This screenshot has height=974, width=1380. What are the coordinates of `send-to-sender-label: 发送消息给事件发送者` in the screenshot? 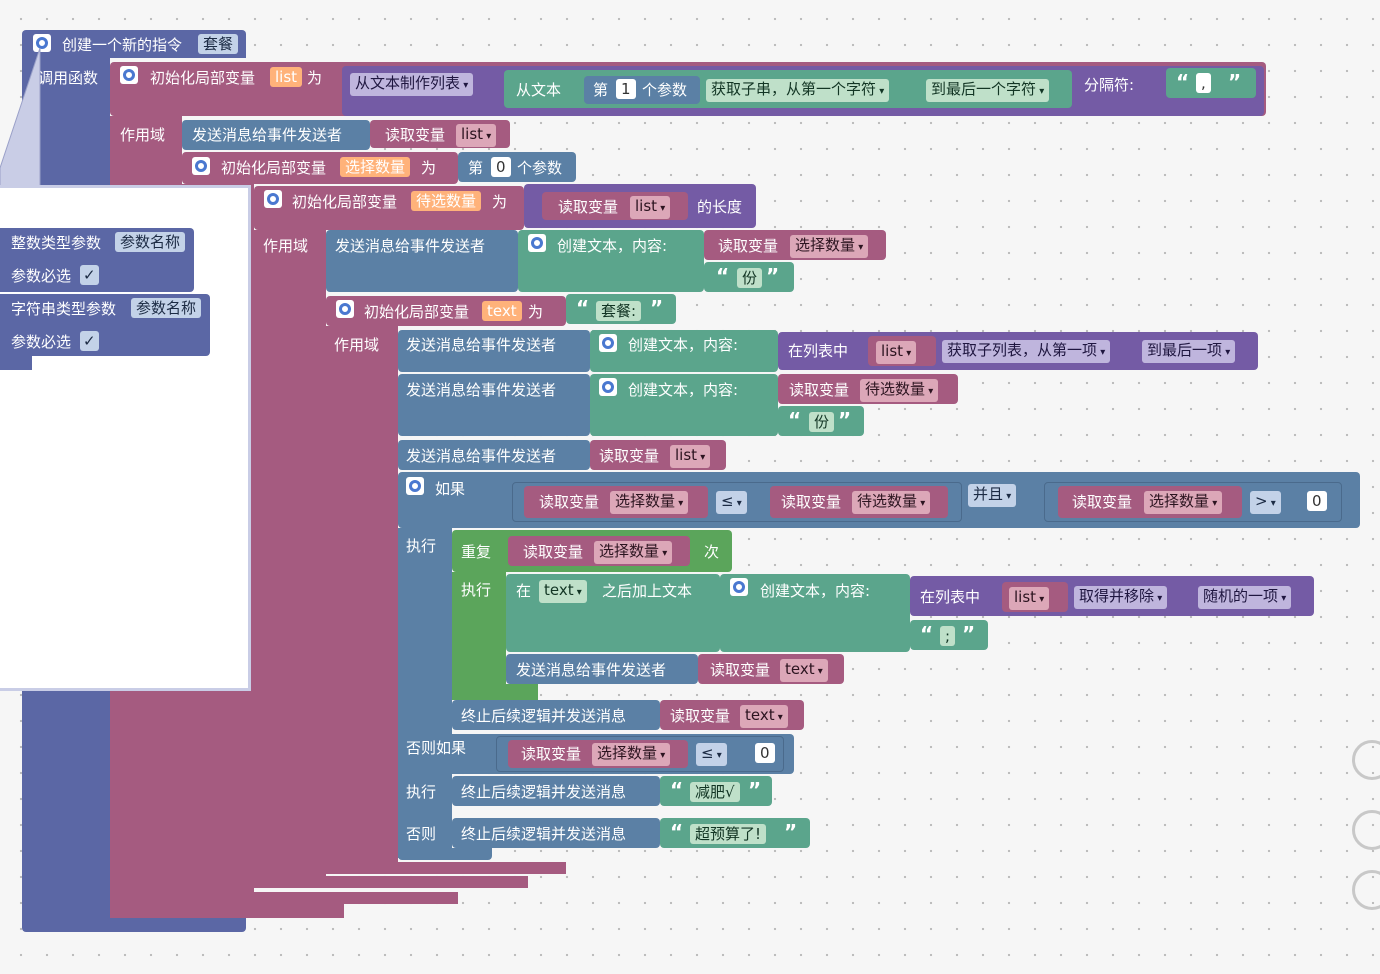 It's located at (481, 345).